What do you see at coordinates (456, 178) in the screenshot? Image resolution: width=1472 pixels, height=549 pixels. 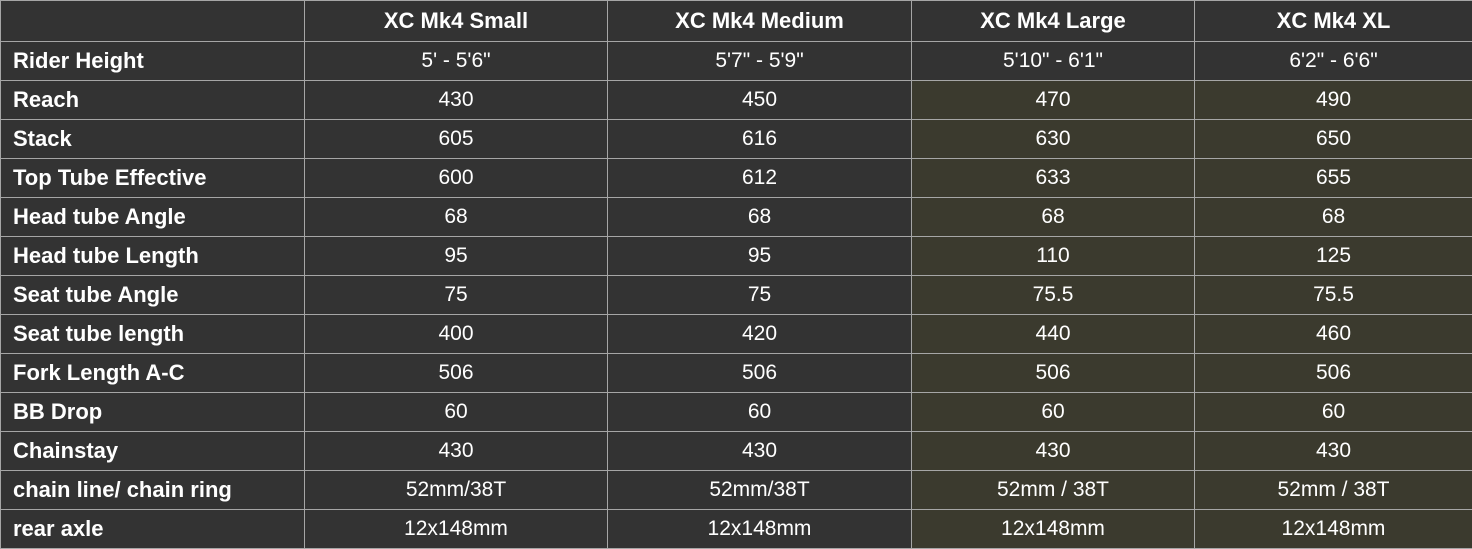 I see `cell-small: 600` at bounding box center [456, 178].